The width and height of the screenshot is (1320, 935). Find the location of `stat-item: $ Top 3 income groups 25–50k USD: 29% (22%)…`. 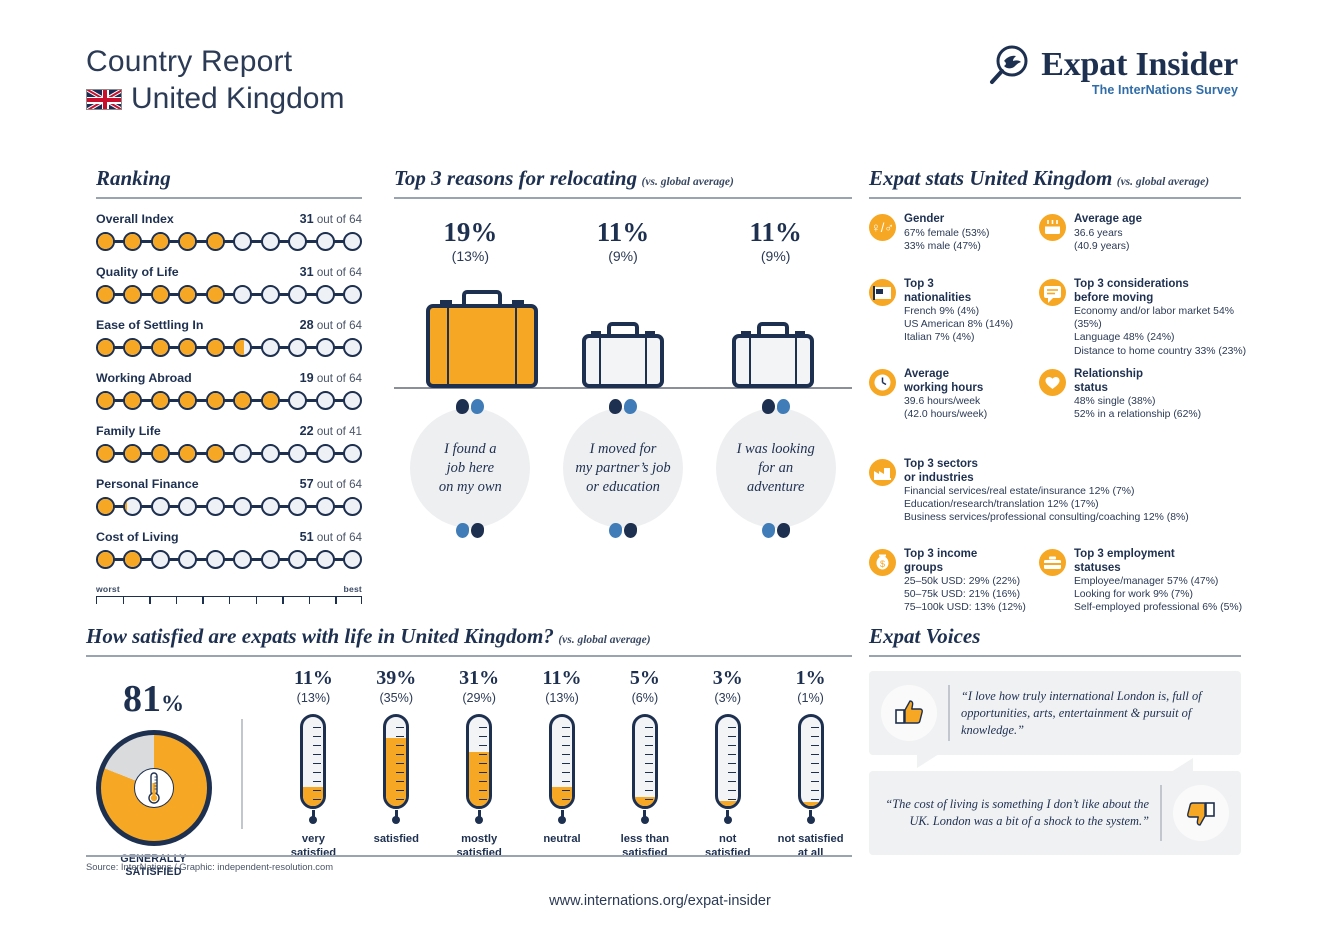

stat-item: $ Top 3 income groups 25–50k USD: 29% (22%)… is located at coordinates (949, 581).